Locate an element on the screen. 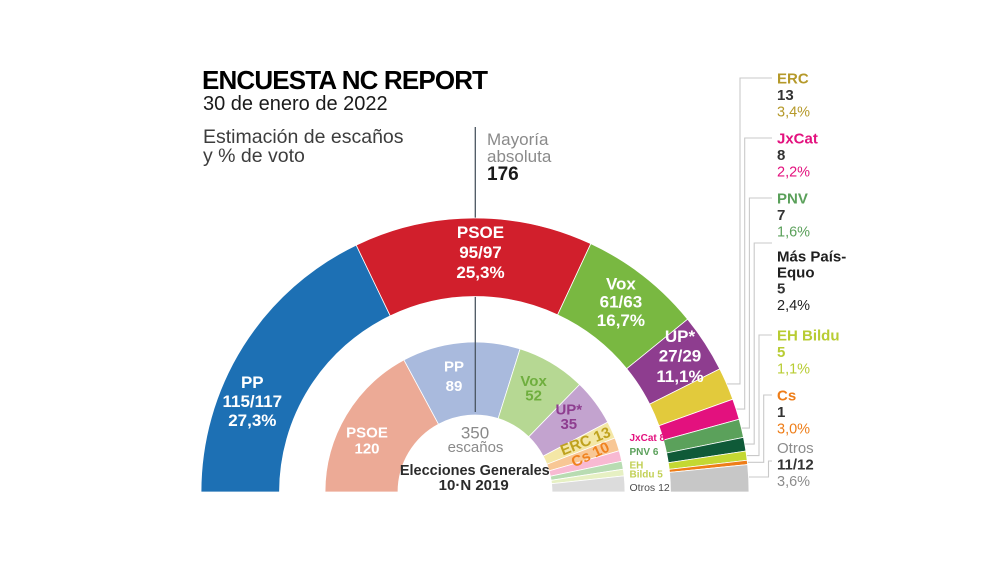 Image resolution: width=1000 pixels, height=567 pixels. svg-text: PNV 6 is located at coordinates (644, 452).